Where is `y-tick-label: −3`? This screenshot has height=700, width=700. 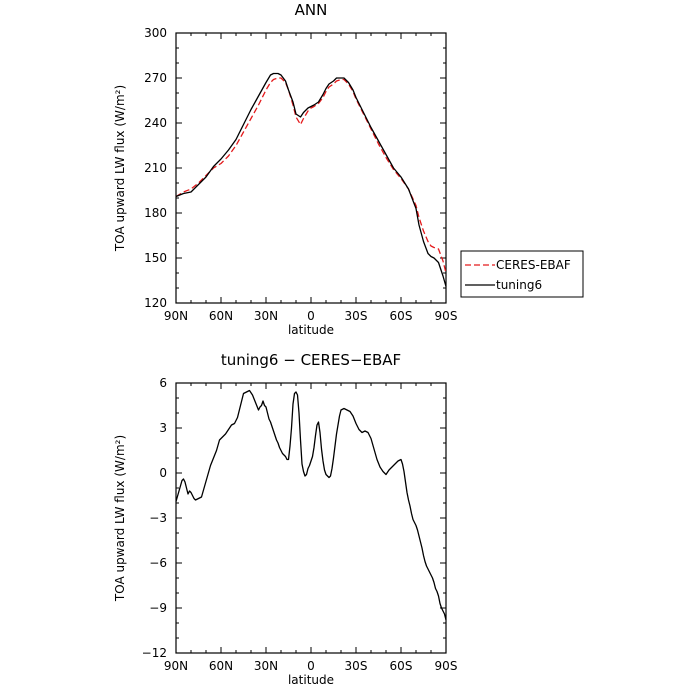 y-tick-label: −3 is located at coordinates (158, 518).